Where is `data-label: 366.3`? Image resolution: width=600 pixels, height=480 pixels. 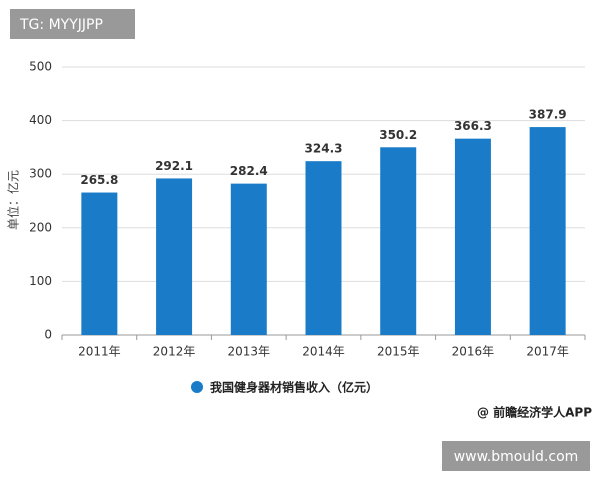 data-label: 366.3 is located at coordinates (473, 126).